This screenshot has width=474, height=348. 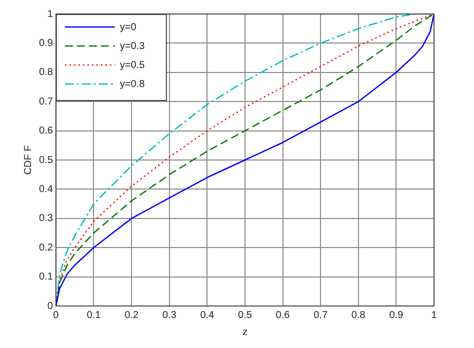 What do you see at coordinates (321, 315) in the screenshot?
I see `x-tick-label: 0.7` at bounding box center [321, 315].